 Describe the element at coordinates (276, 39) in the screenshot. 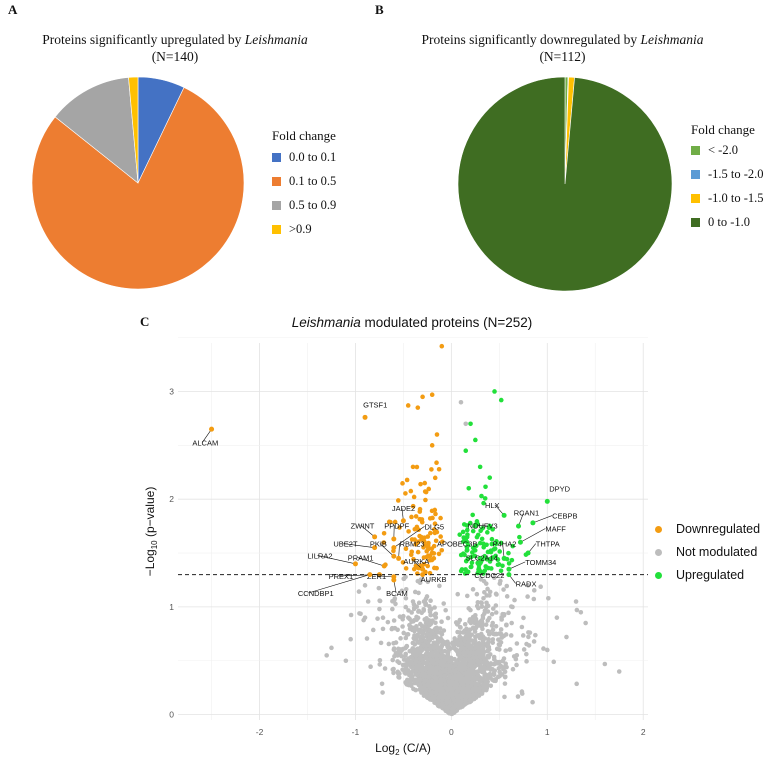

I see `pie-a-title-italic: Leishmania` at that location.